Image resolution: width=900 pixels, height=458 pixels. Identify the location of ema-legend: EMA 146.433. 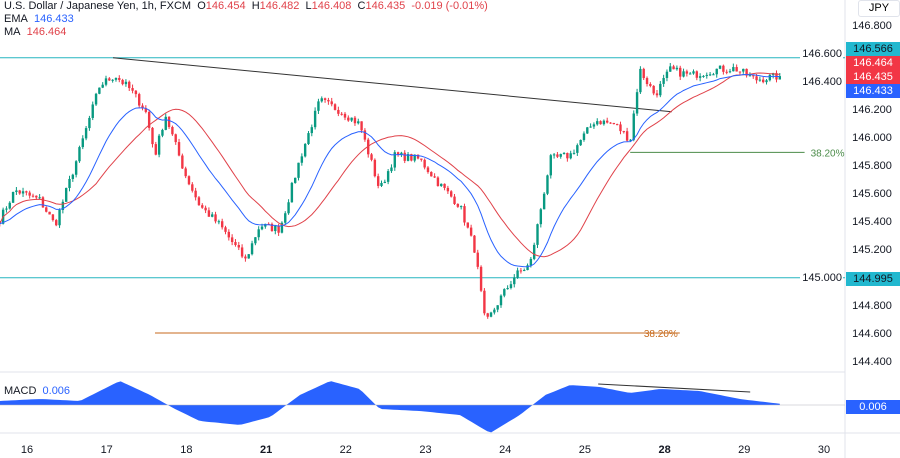
(39, 19).